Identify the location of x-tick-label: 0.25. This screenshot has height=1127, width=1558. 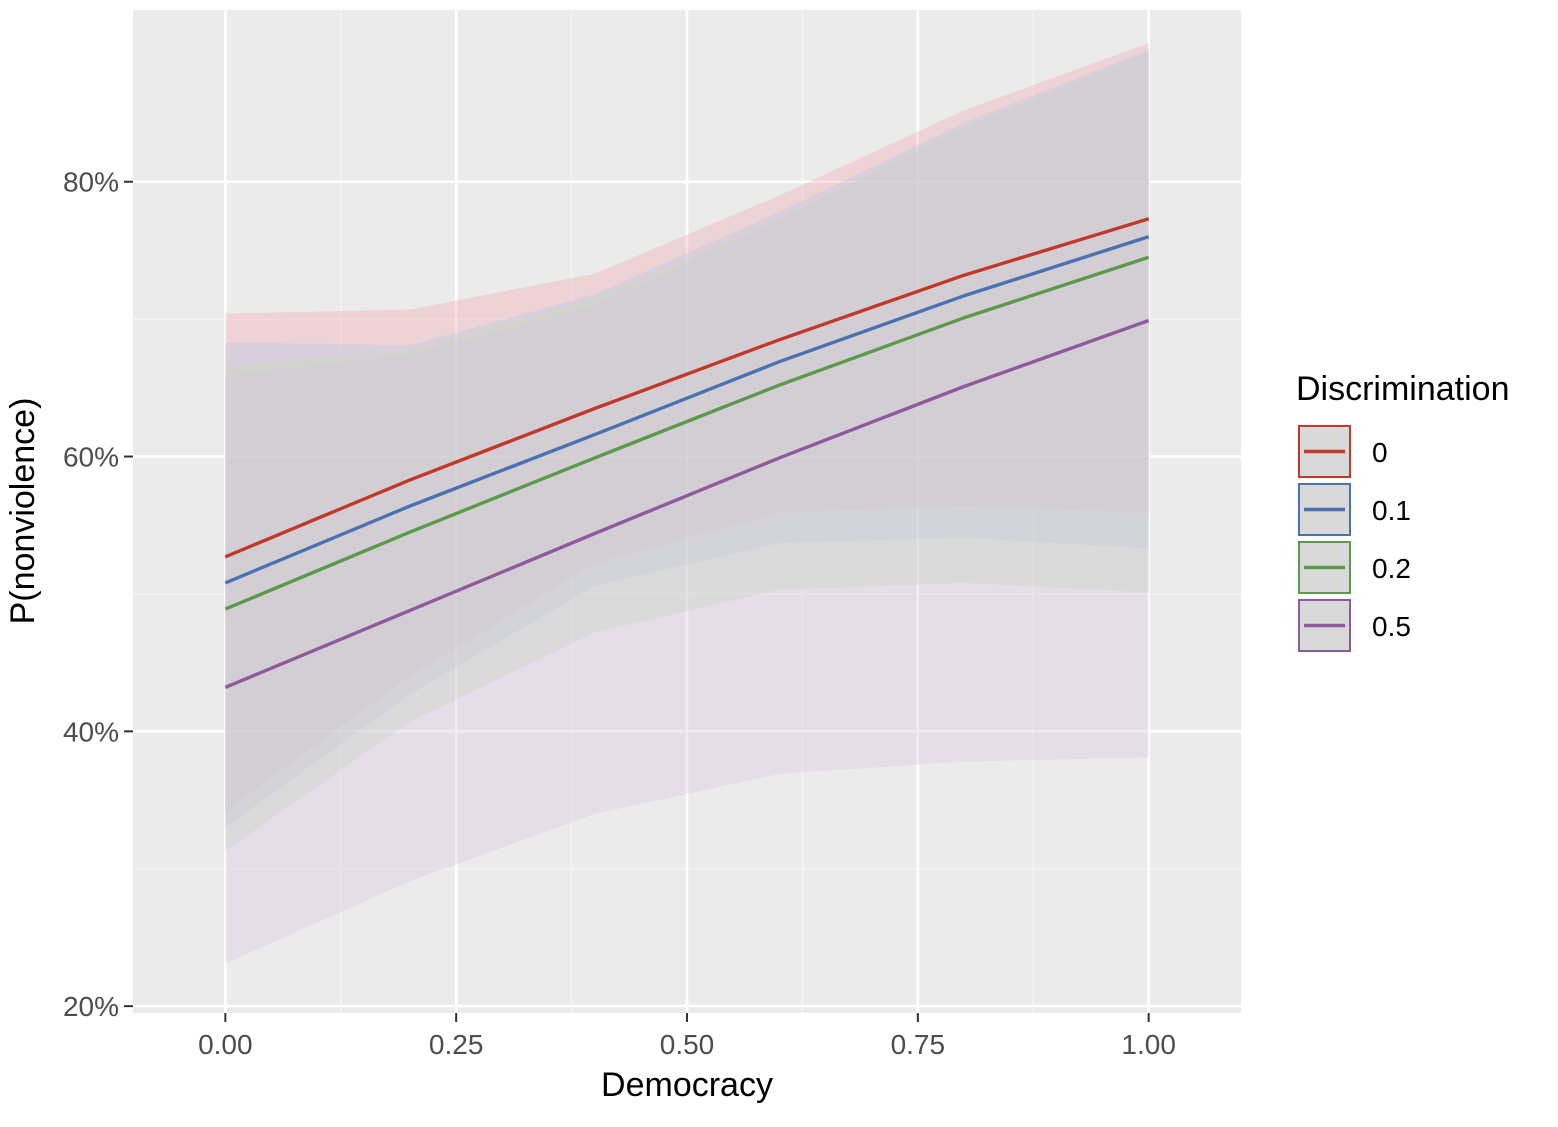
(456, 1044).